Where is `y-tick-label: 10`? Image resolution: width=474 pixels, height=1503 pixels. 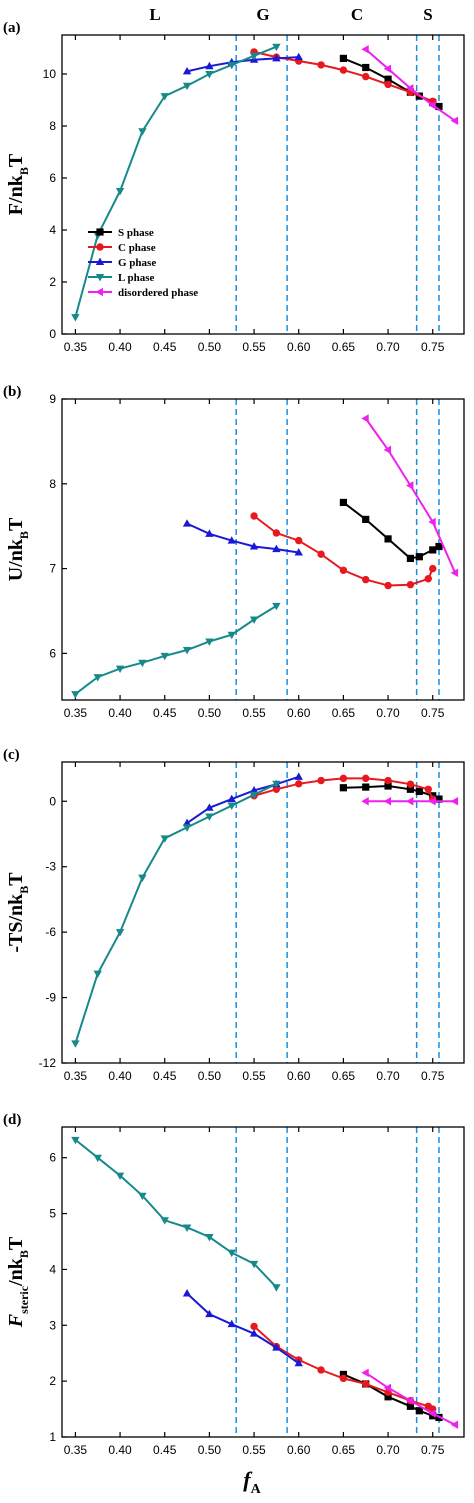
y-tick-label: 10 is located at coordinates (50, 74).